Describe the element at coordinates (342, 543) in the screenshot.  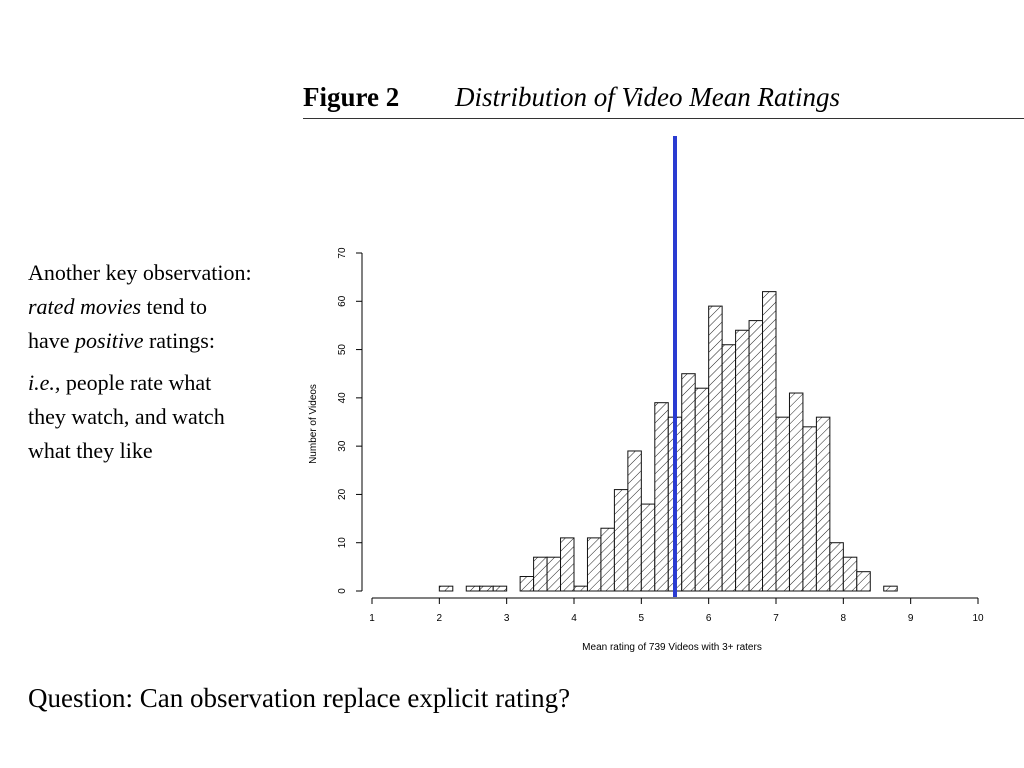
I see `y-tick-label: 10` at that location.